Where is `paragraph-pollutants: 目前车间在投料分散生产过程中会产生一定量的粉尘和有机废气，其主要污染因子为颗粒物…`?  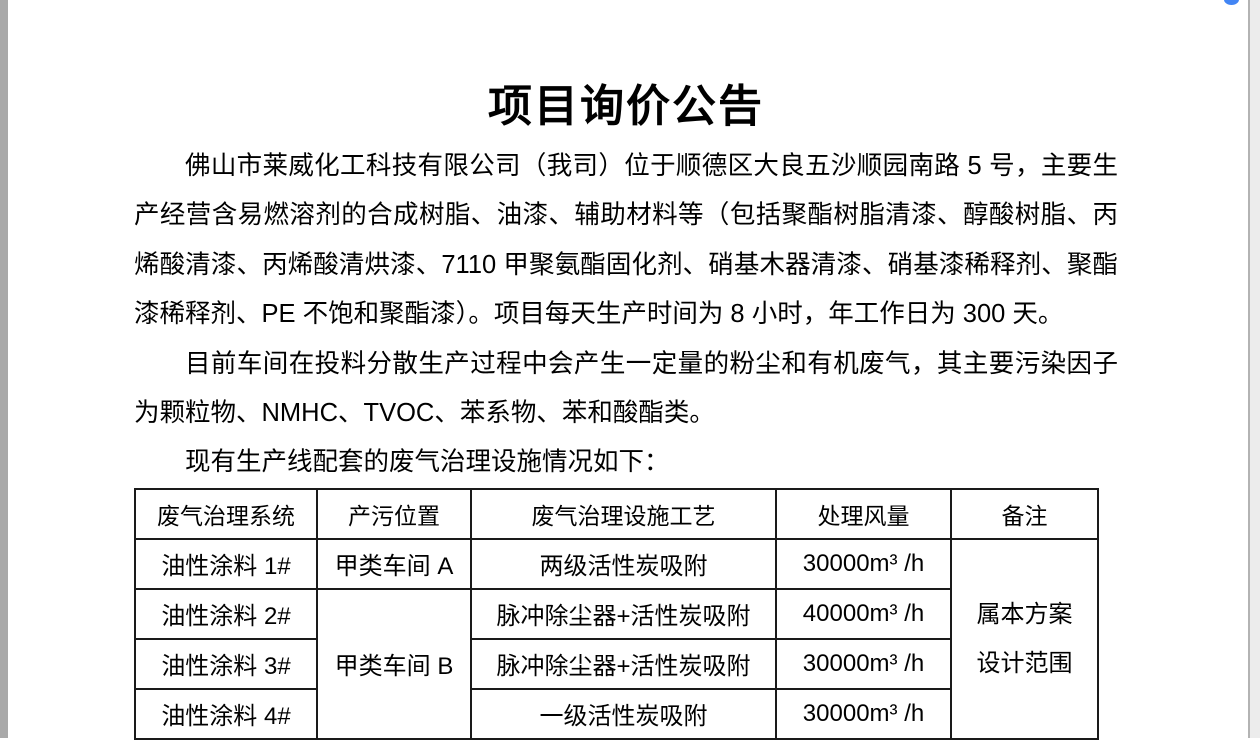 paragraph-pollutants: 目前车间在投料分散生产过程中会产生一定量的粉尘和有机废气，其主要污染因子为颗粒物… is located at coordinates (626, 388).